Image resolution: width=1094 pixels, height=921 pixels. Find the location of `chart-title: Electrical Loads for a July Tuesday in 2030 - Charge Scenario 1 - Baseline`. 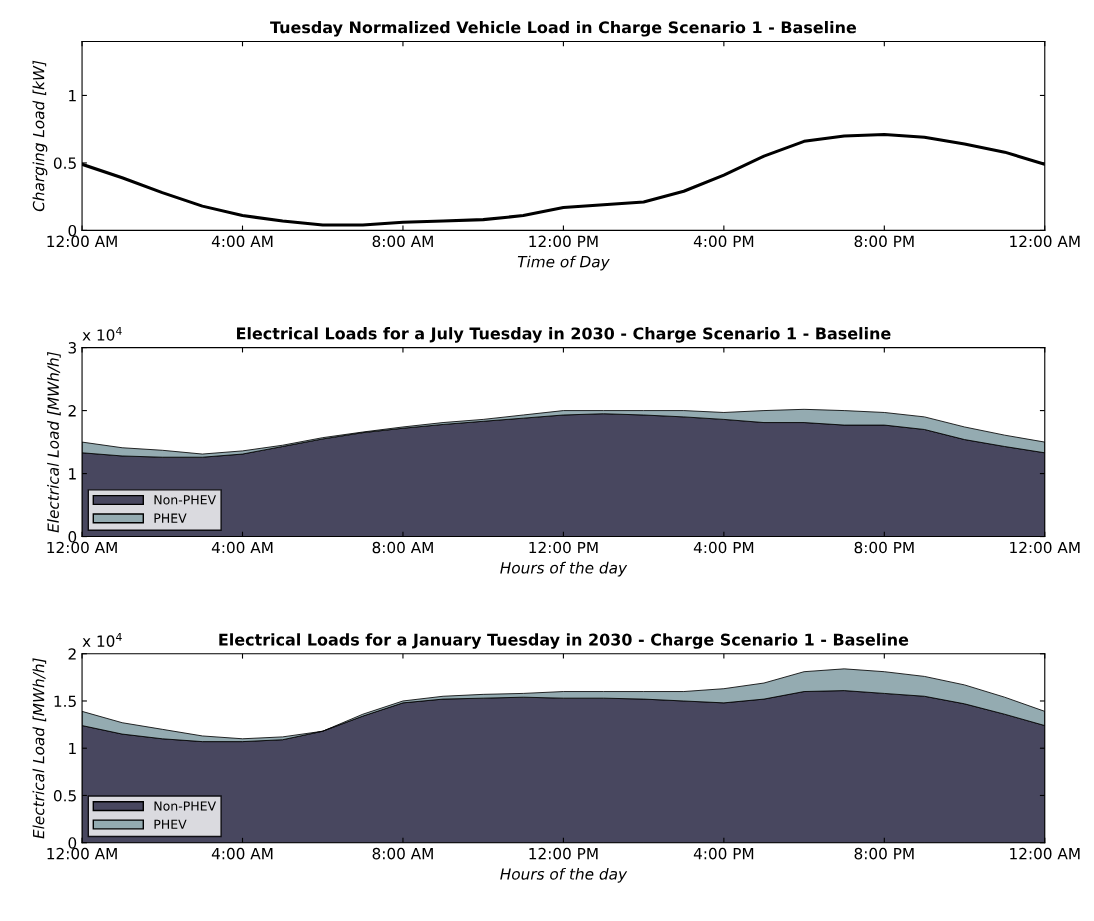

chart-title: Electrical Loads for a July Tuesday in 2030 - Charge Scenario 1 - Baseline is located at coordinates (564, 335).